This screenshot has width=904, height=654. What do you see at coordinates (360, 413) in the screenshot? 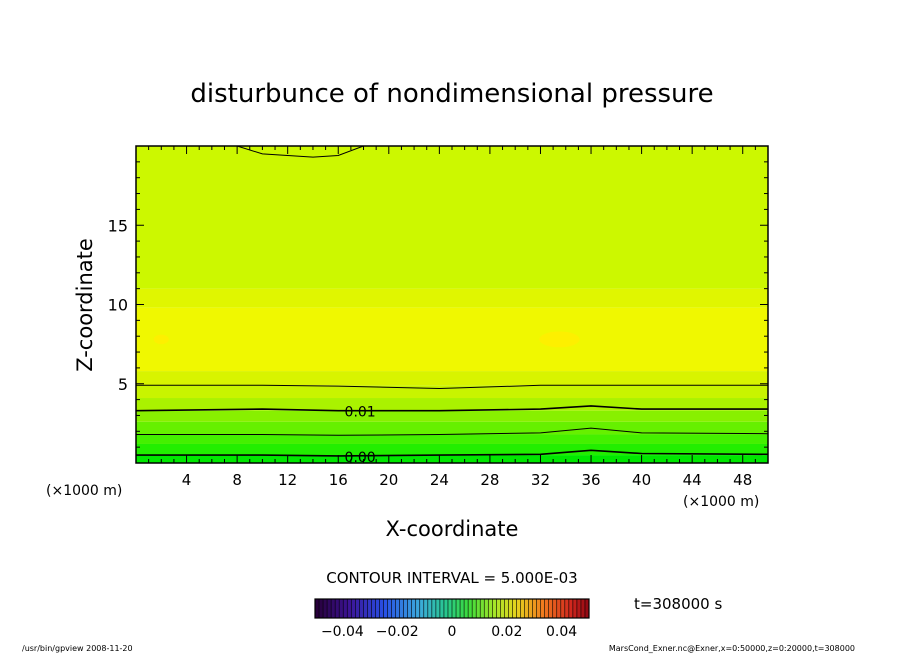
I see `contour-label-0: 0.01` at bounding box center [360, 413].